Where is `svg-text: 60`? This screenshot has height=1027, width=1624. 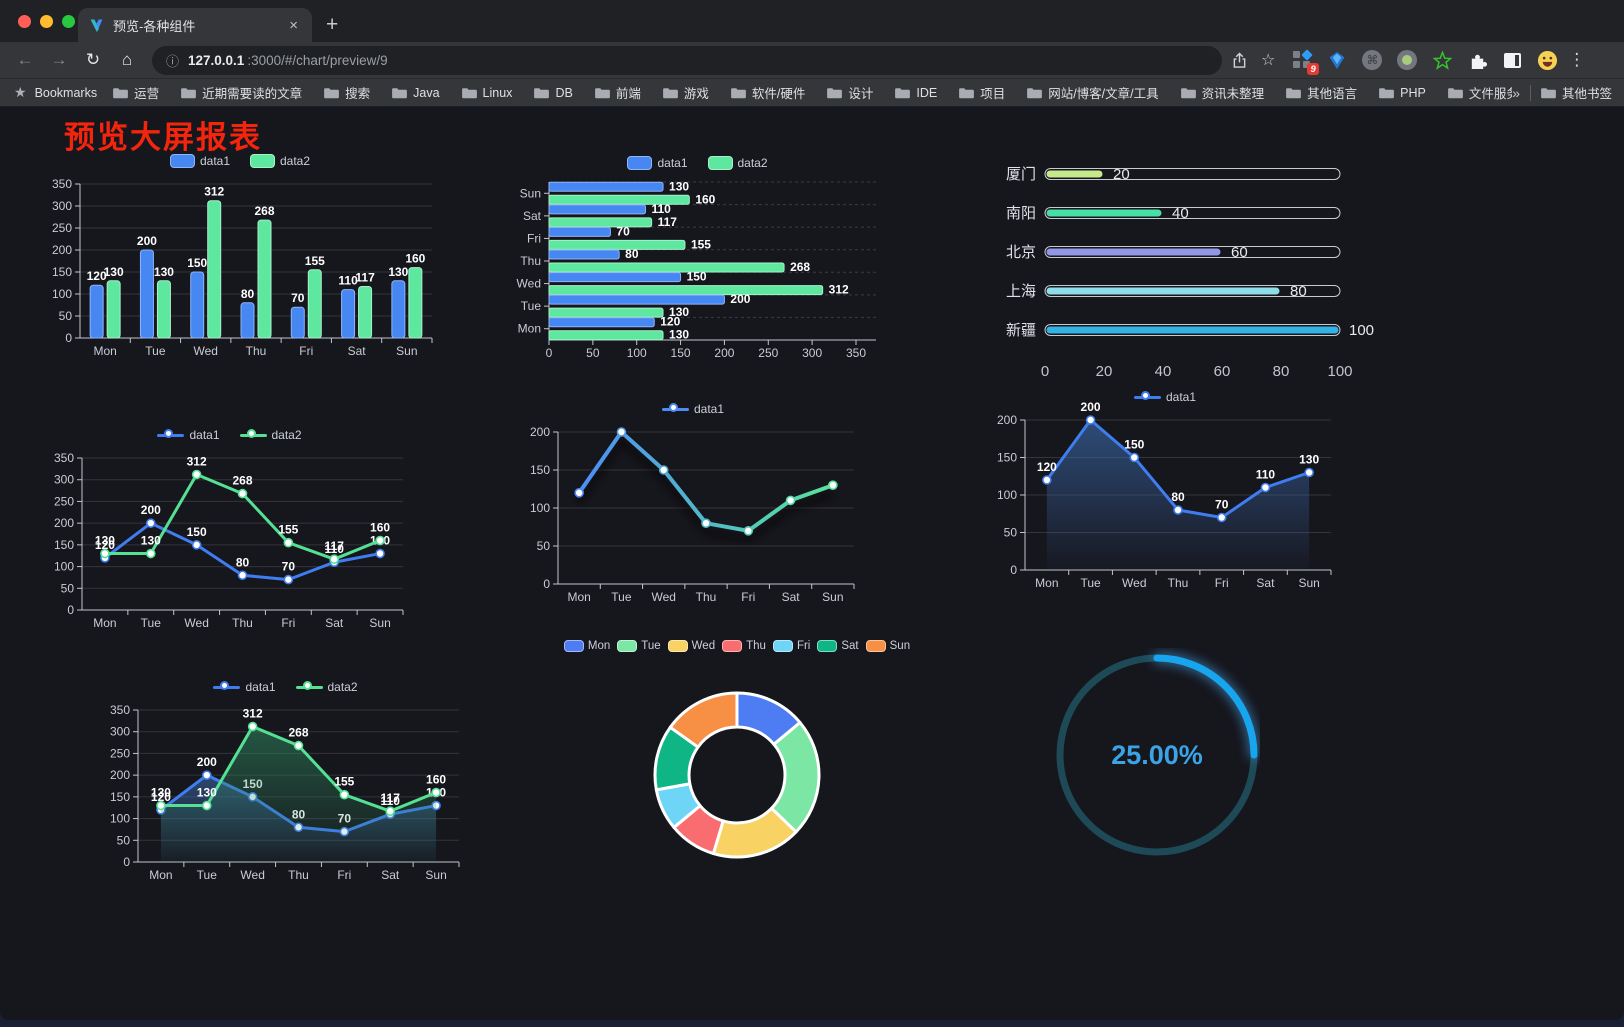 svg-text: 60 is located at coordinates (1239, 252).